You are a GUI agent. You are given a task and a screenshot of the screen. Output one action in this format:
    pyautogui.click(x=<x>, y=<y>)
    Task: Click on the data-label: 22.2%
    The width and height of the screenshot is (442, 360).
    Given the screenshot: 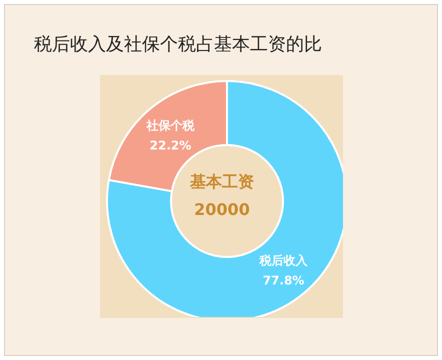 What is the action you would take?
    pyautogui.click(x=171, y=145)
    